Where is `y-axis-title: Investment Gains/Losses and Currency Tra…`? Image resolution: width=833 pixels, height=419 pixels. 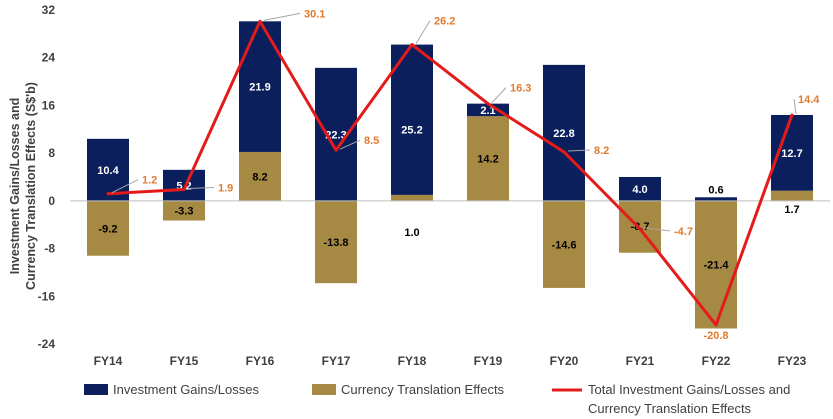
y-axis-title: Investment Gains/Losses and Currency Tra… is located at coordinates (23, 186).